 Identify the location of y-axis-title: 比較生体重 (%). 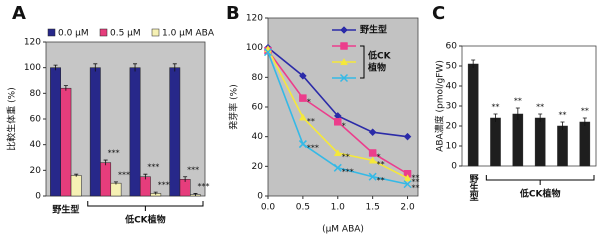
(12, 118).